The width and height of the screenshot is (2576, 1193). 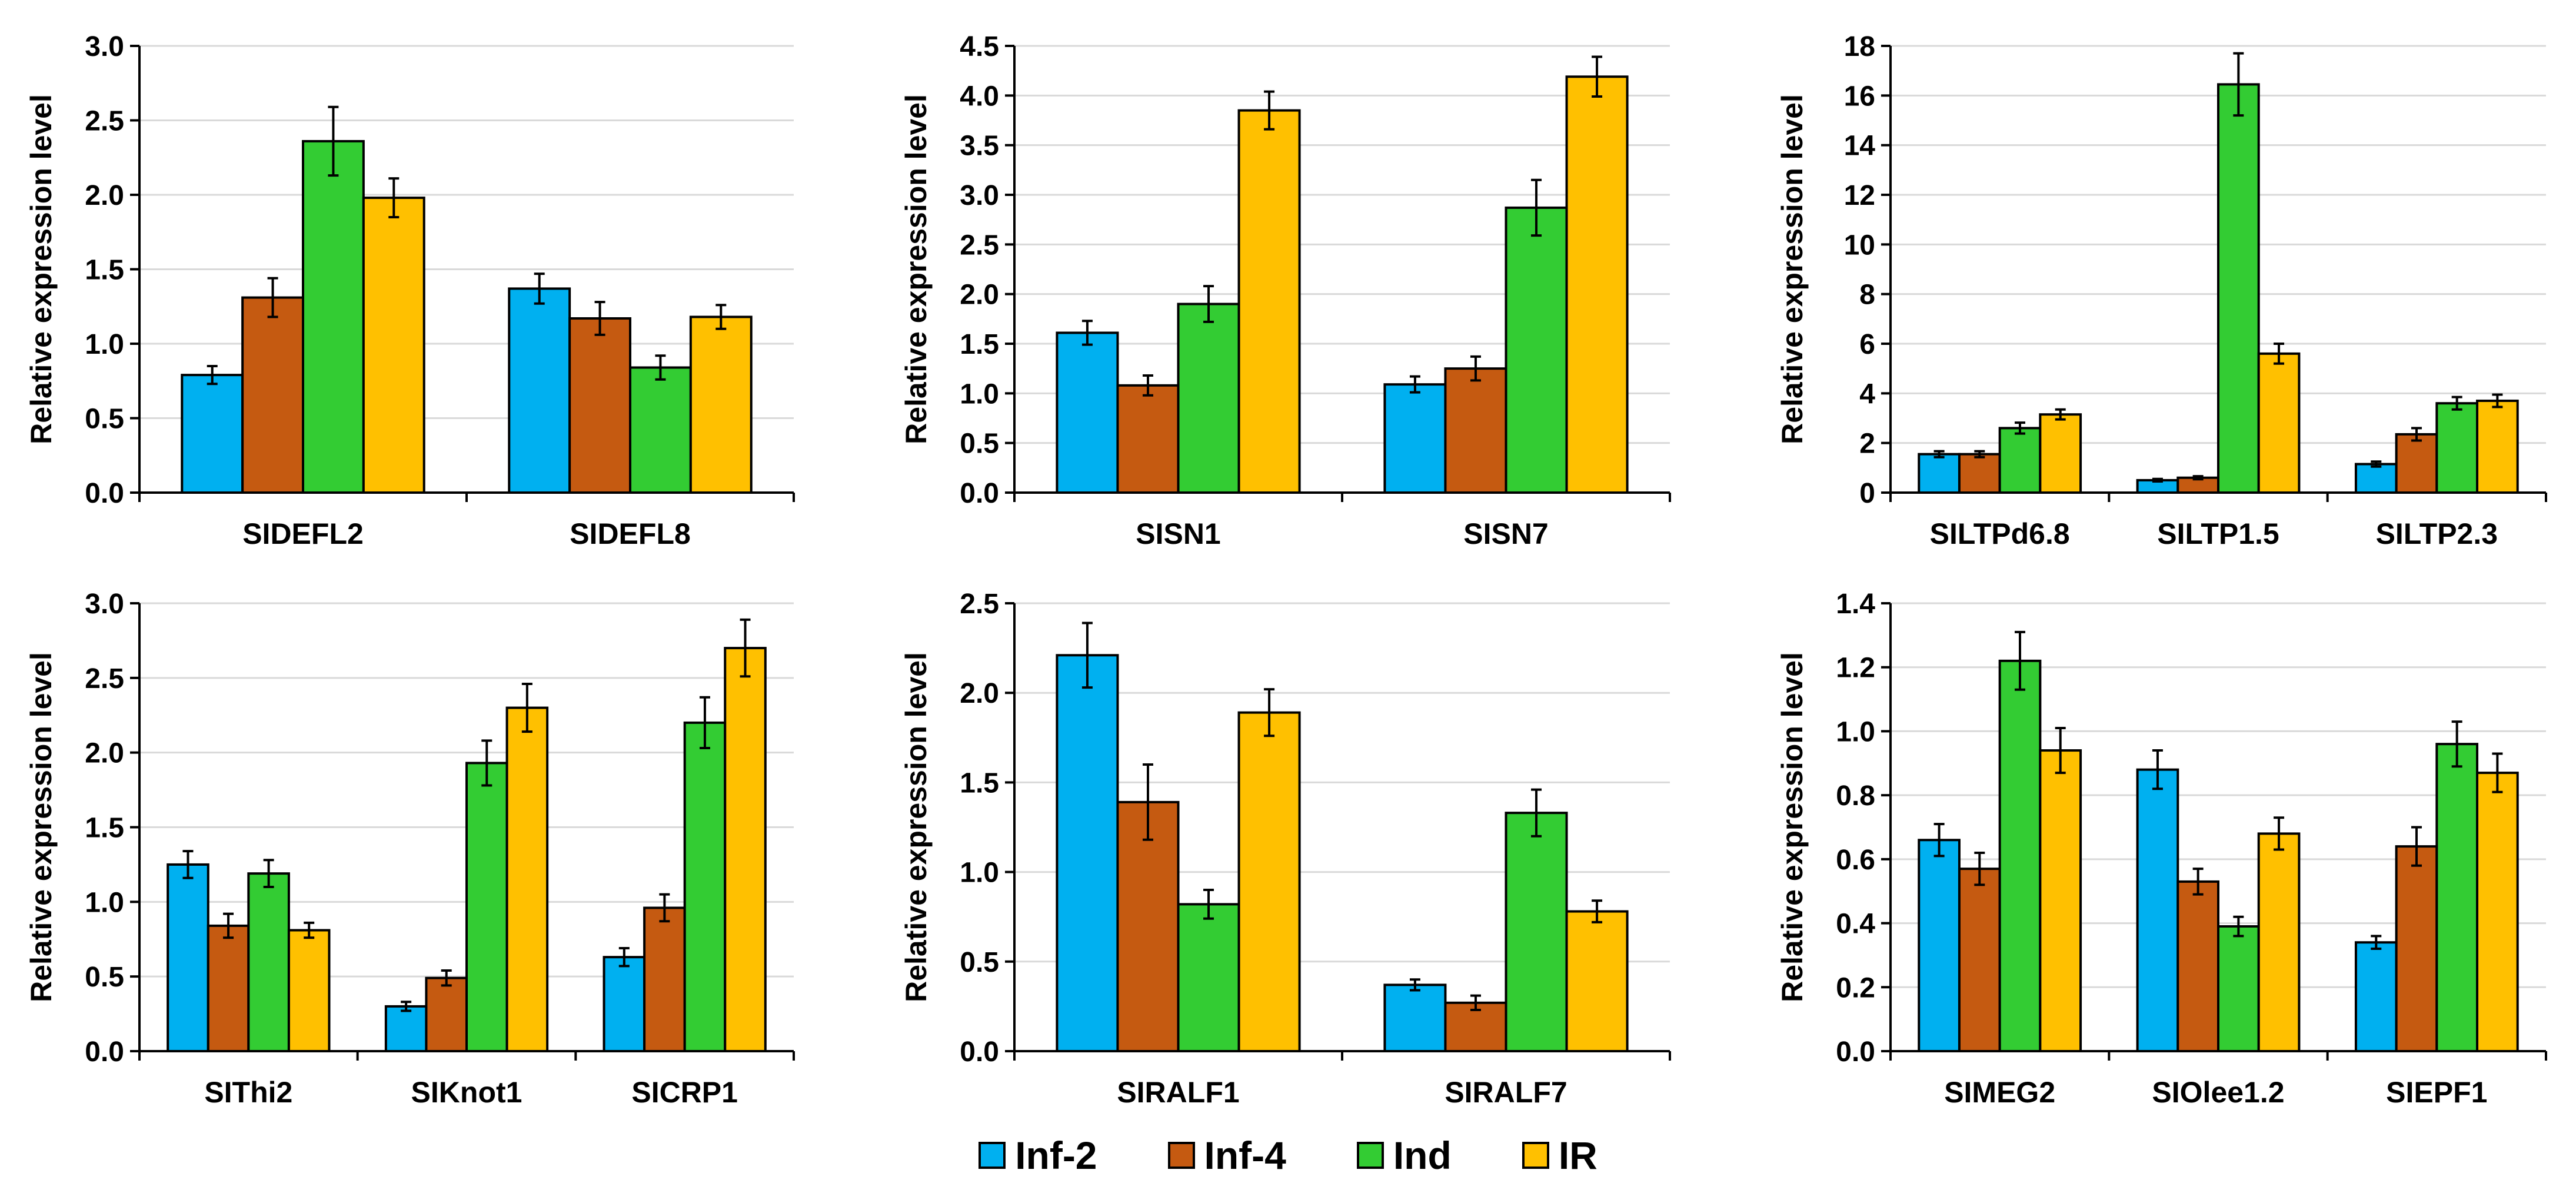 What do you see at coordinates (1855, 668) in the screenshot?
I see `y-tick-label: 1.2` at bounding box center [1855, 668].